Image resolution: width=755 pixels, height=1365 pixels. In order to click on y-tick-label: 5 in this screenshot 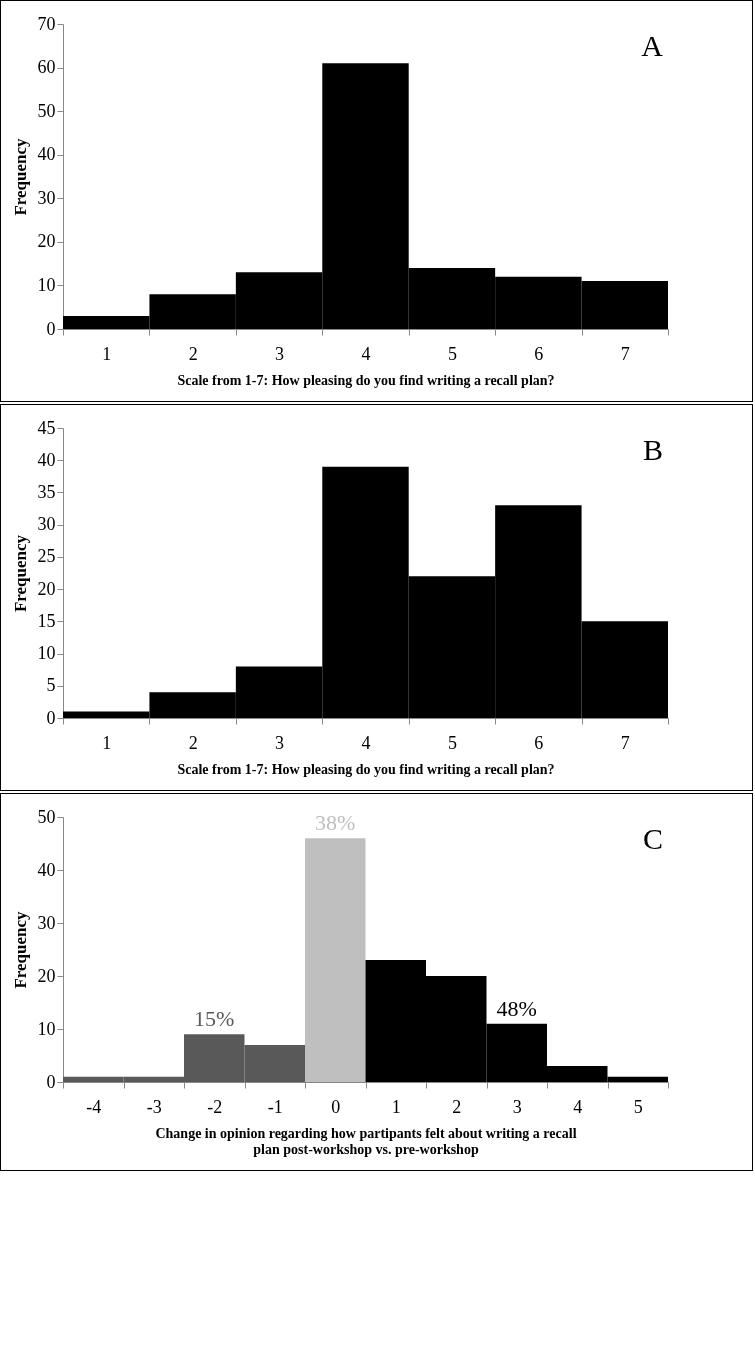, I will do `click(51, 685)`.